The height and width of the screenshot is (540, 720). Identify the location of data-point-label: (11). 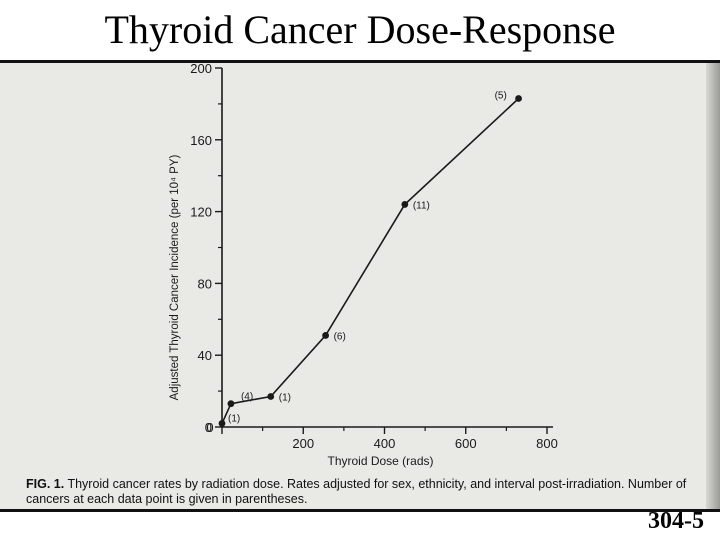
(421, 205).